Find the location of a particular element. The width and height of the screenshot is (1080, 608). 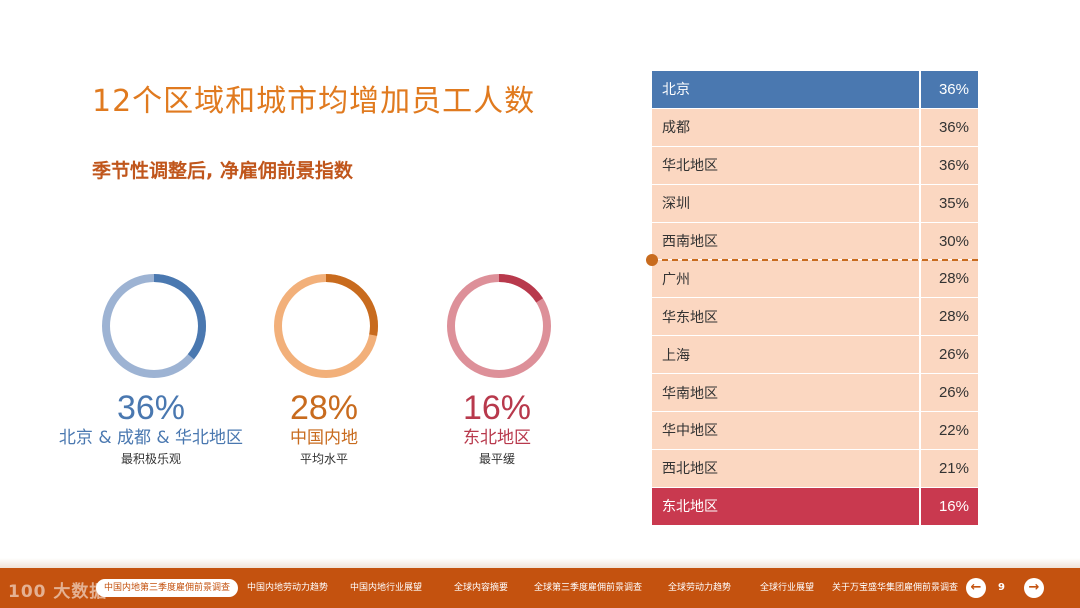

table-cell-region: 东北地区 is located at coordinates (786, 506).